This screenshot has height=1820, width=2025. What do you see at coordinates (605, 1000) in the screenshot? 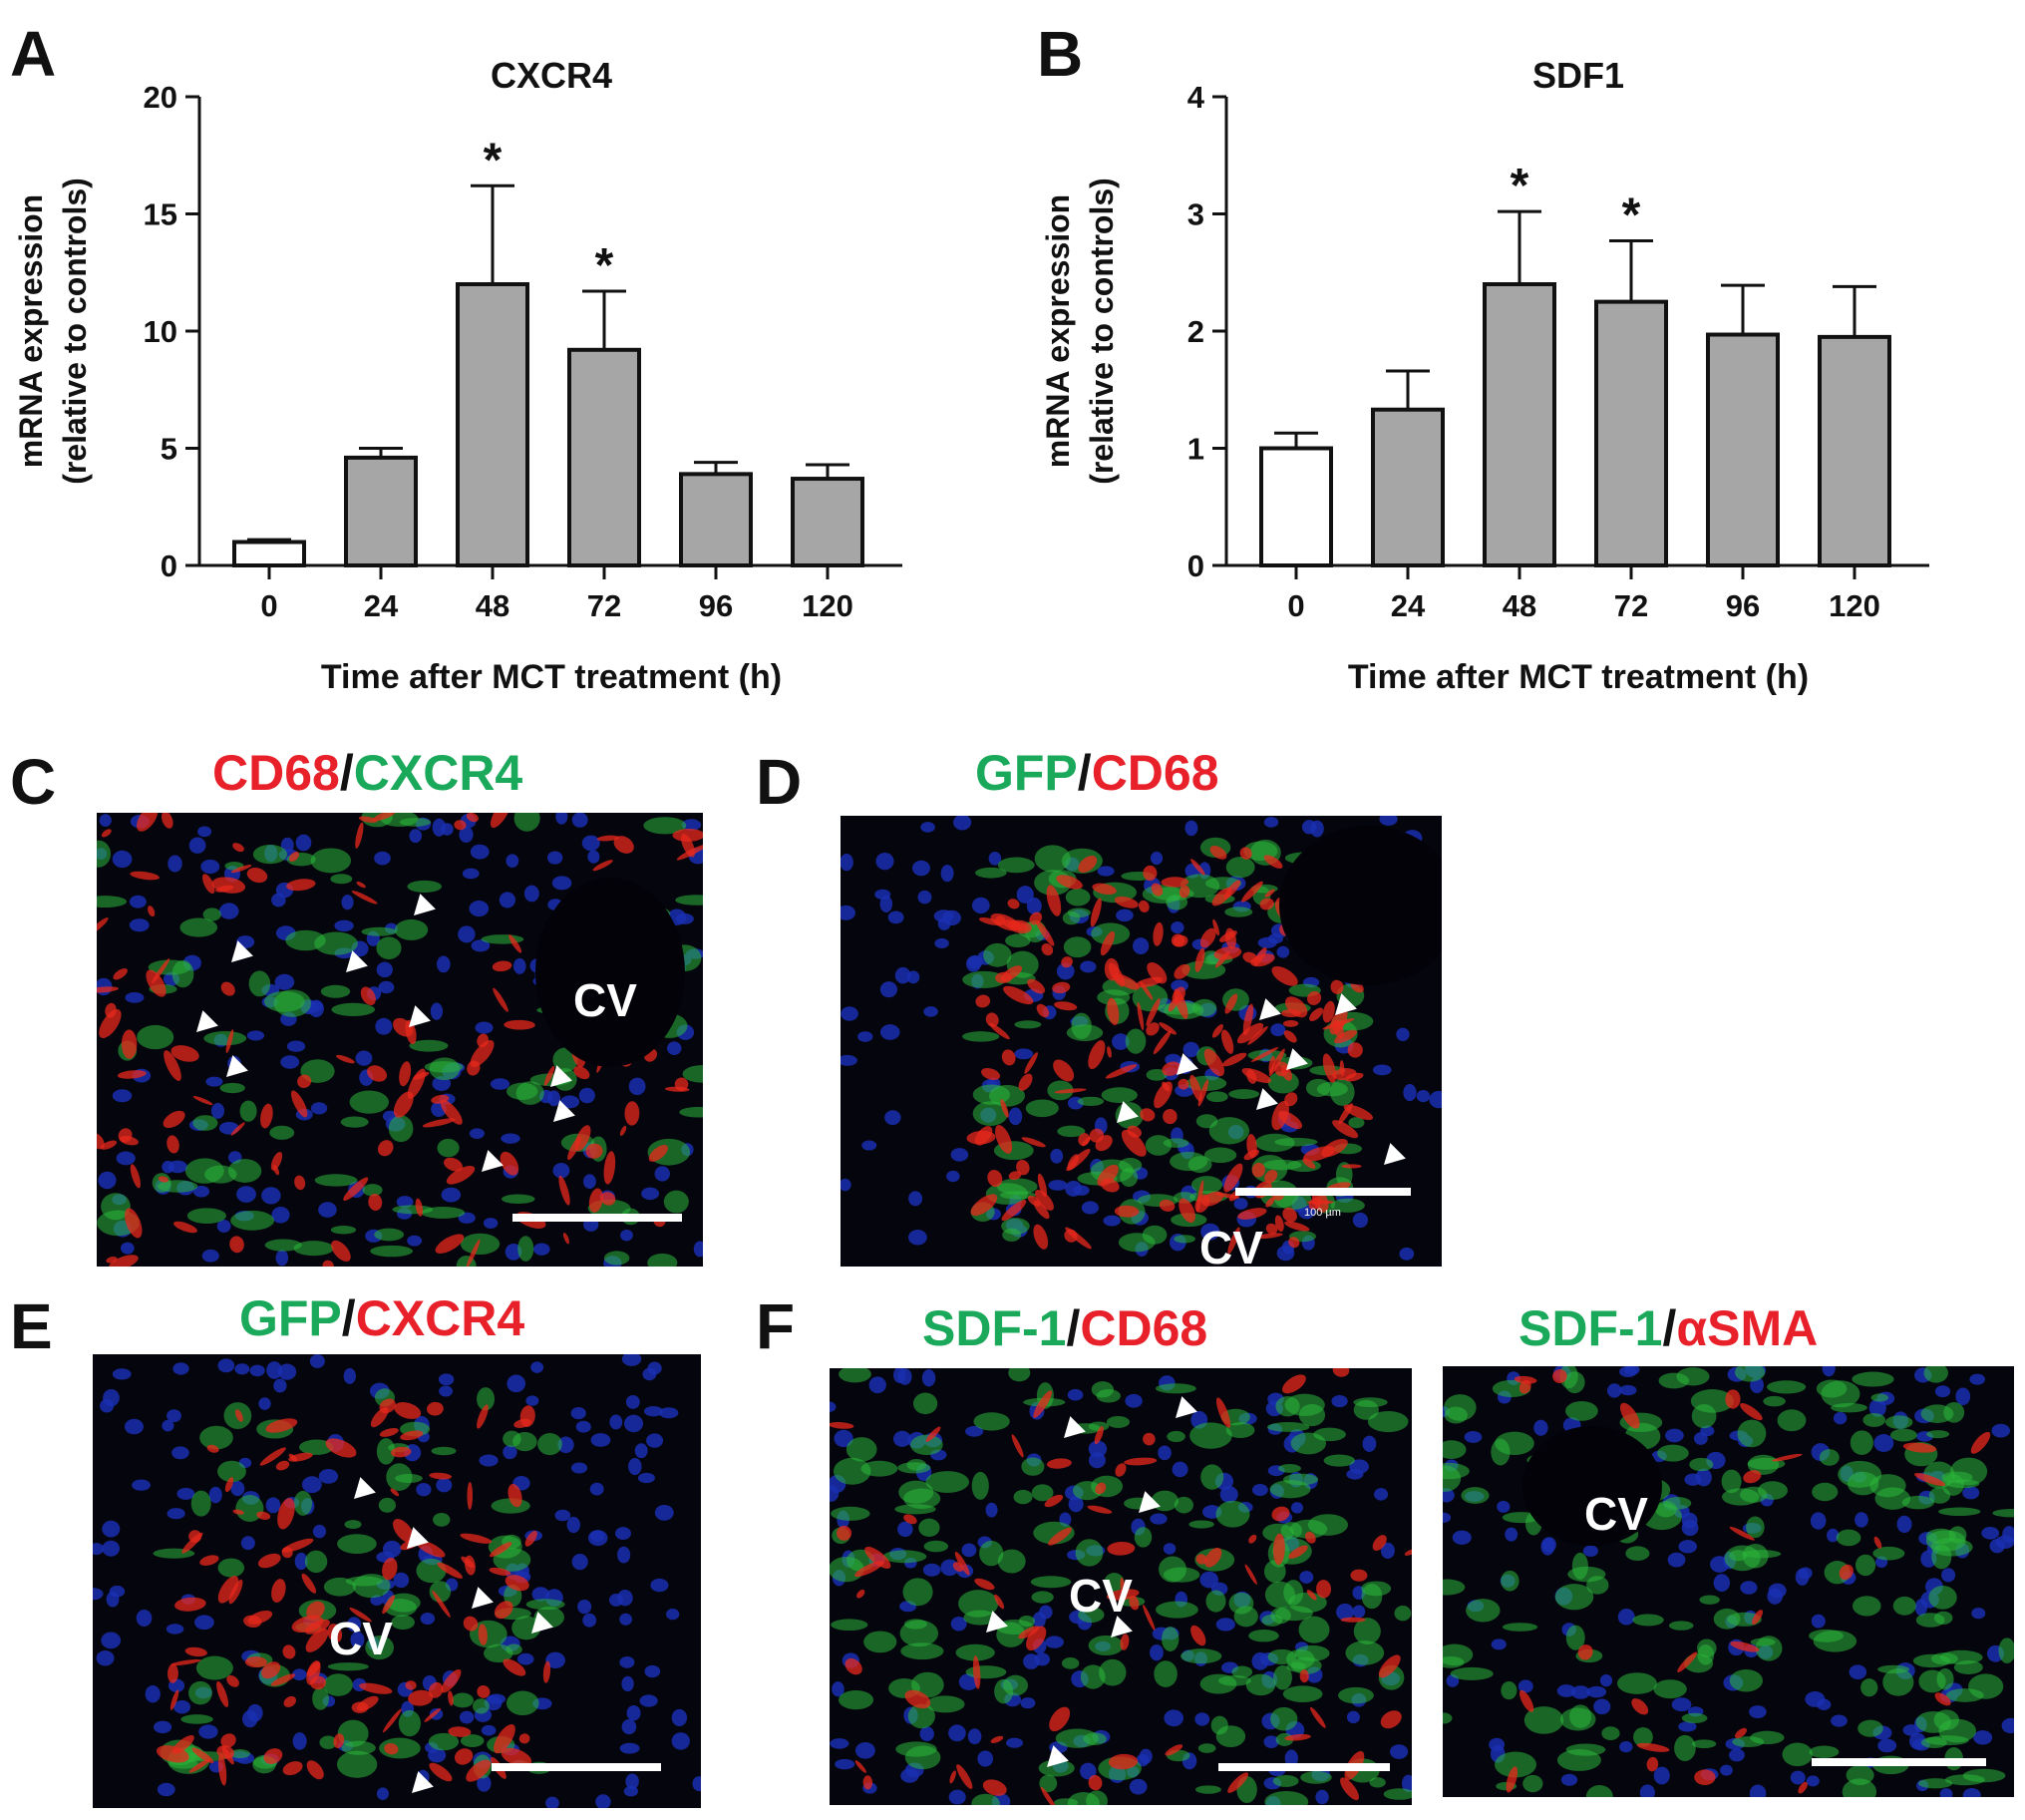
I see `central-vein-label: CV` at bounding box center [605, 1000].